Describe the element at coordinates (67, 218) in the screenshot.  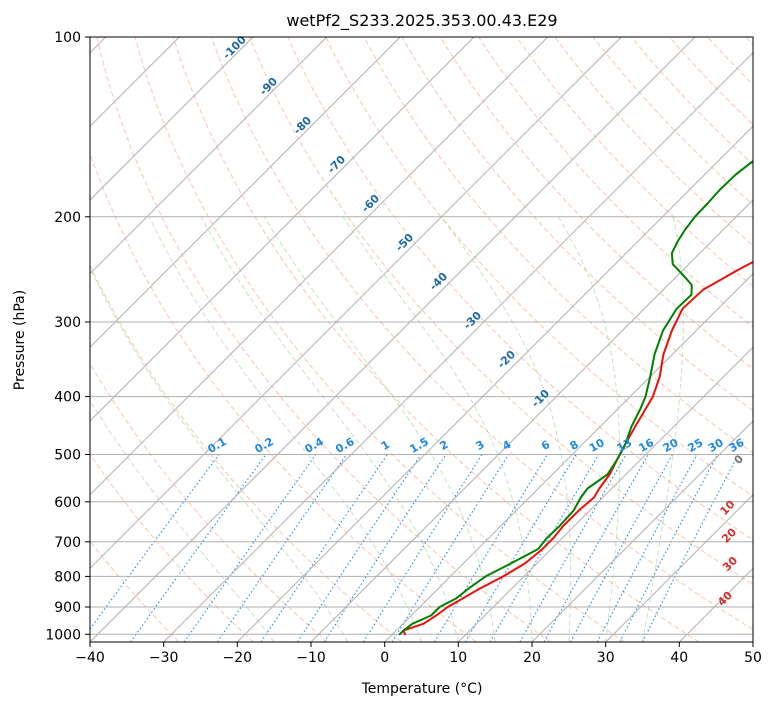
I see `y-tick-label: 200` at that location.